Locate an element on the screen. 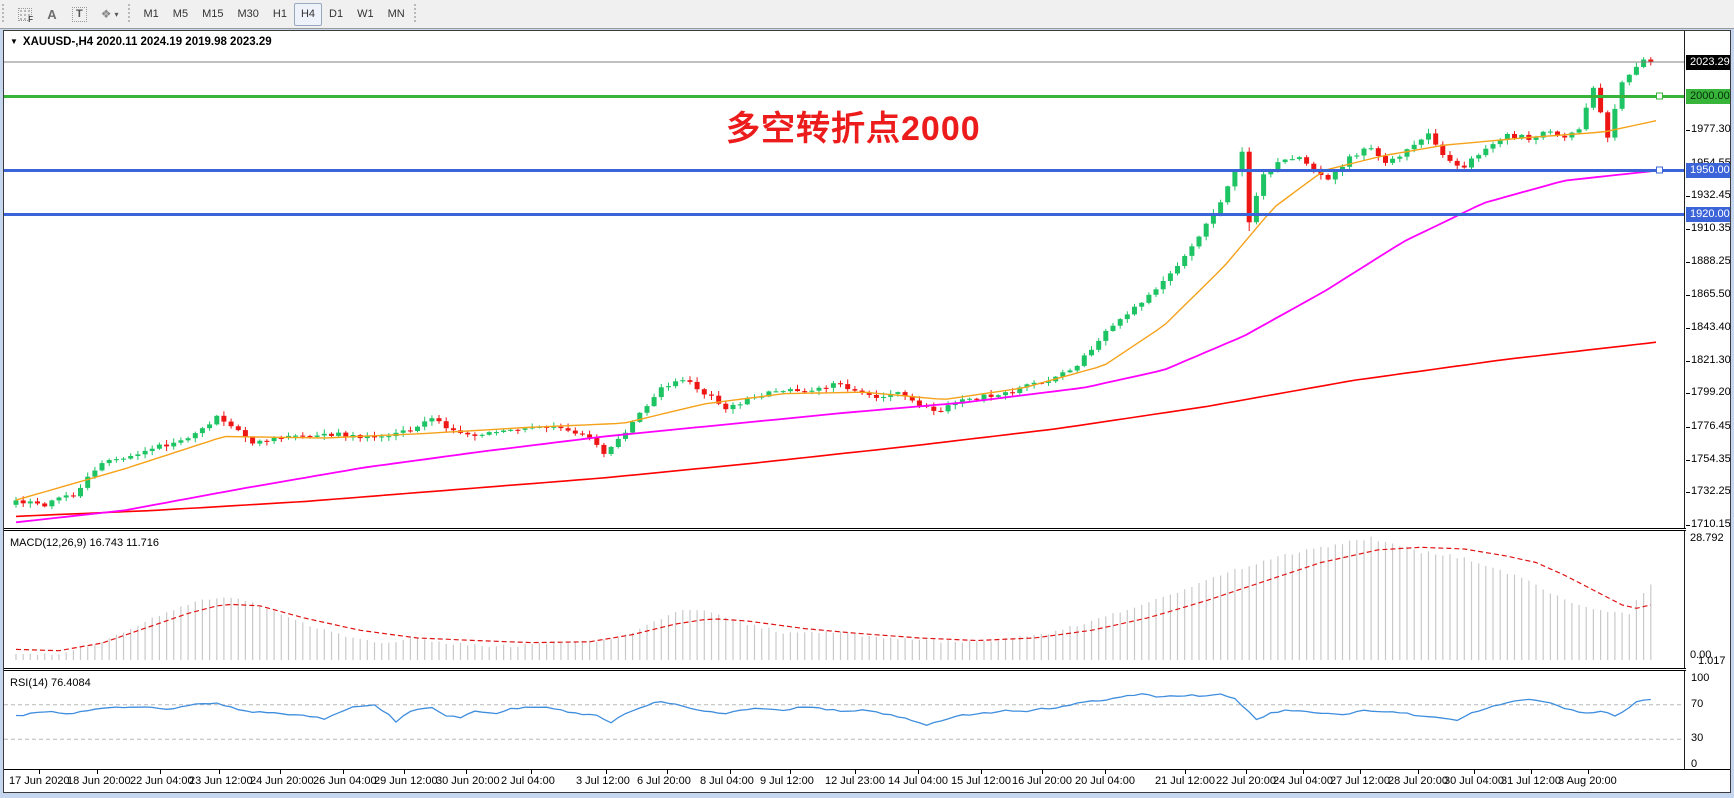 The height and width of the screenshot is (798, 1734). time-axis-label: 16 Jul 20:00 is located at coordinates (1042, 781).